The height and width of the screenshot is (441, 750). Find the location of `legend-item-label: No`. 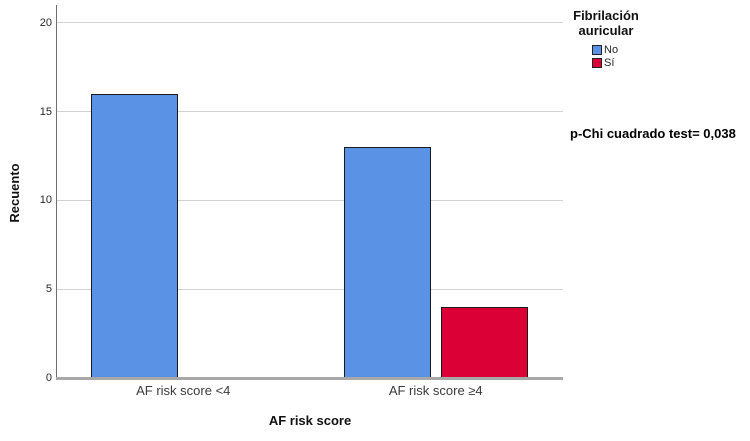

legend-item-label: No is located at coordinates (611, 50).